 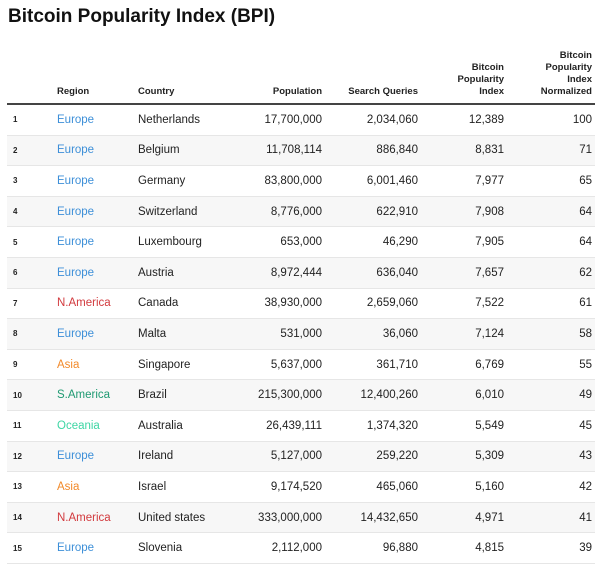 I want to click on search-queries-cell: 636,040, so click(x=376, y=273).